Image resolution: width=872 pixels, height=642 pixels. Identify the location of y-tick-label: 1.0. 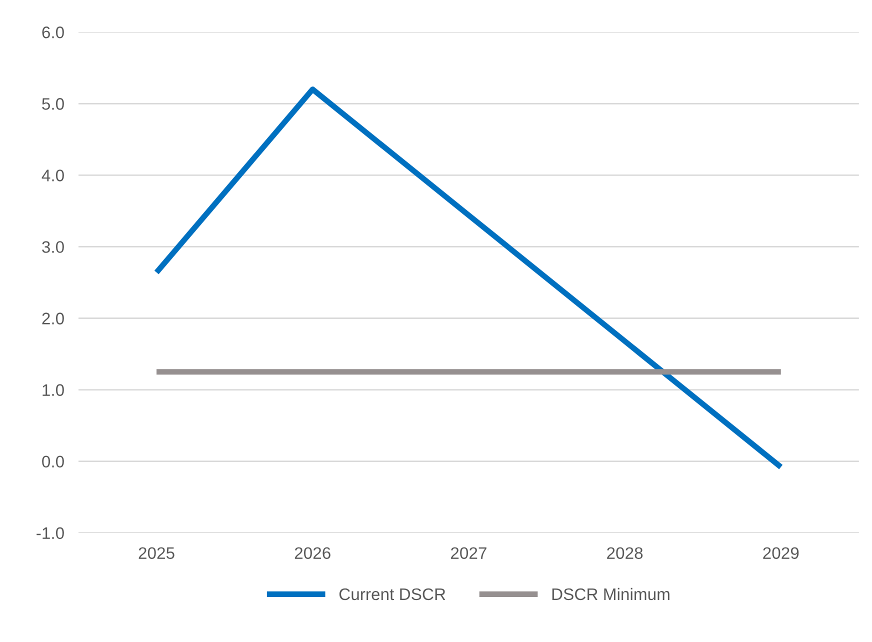
(53, 390).